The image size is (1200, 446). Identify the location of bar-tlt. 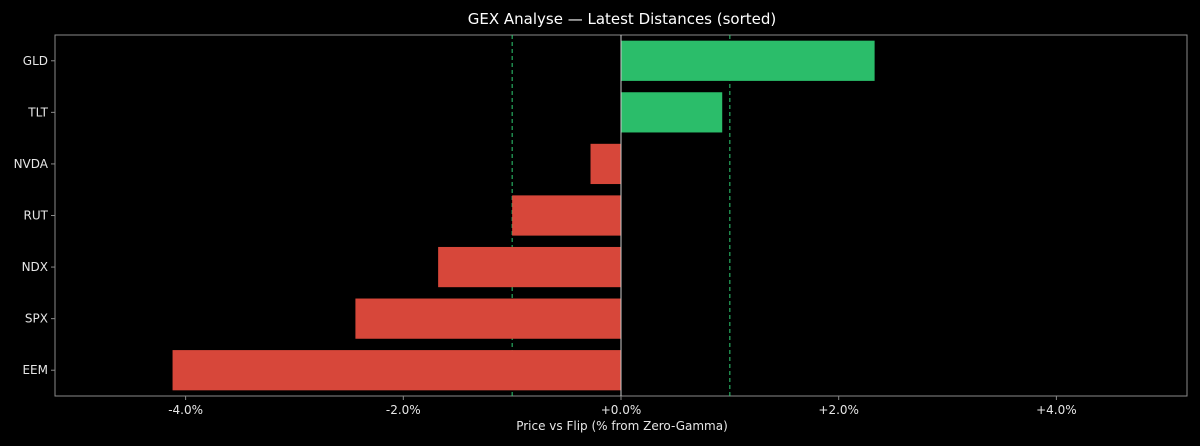
(672, 112).